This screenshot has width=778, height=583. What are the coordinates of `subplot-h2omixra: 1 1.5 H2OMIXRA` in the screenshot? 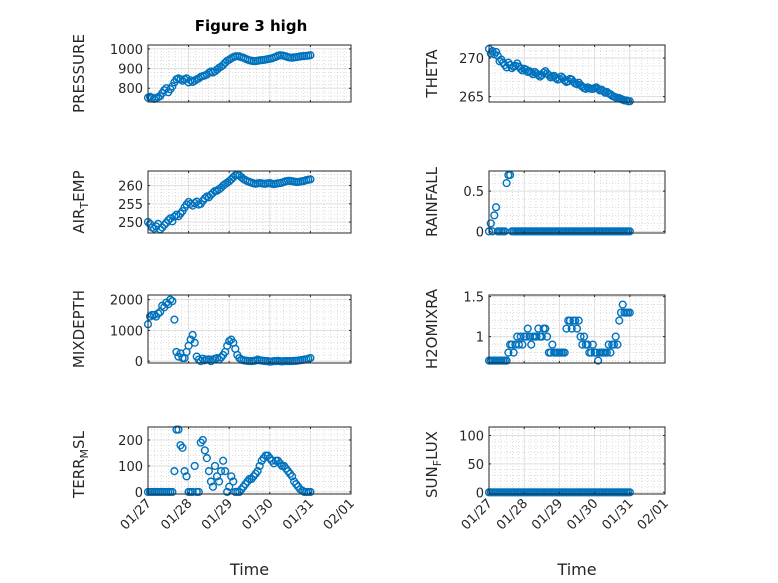 It's located at (544, 328).